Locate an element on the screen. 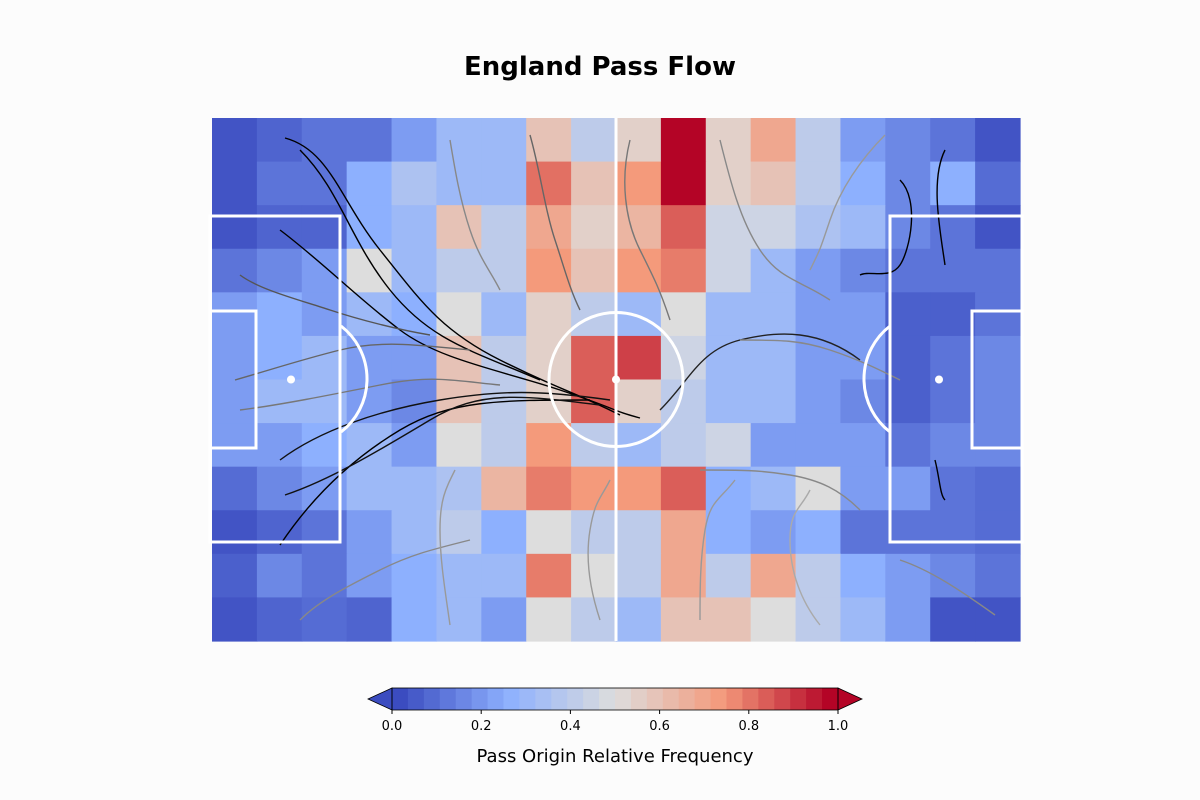 The image size is (1200, 800). colorbar: 0.0 0.2 0.4 0.6 0.8 1.0 is located at coordinates (615, 710).